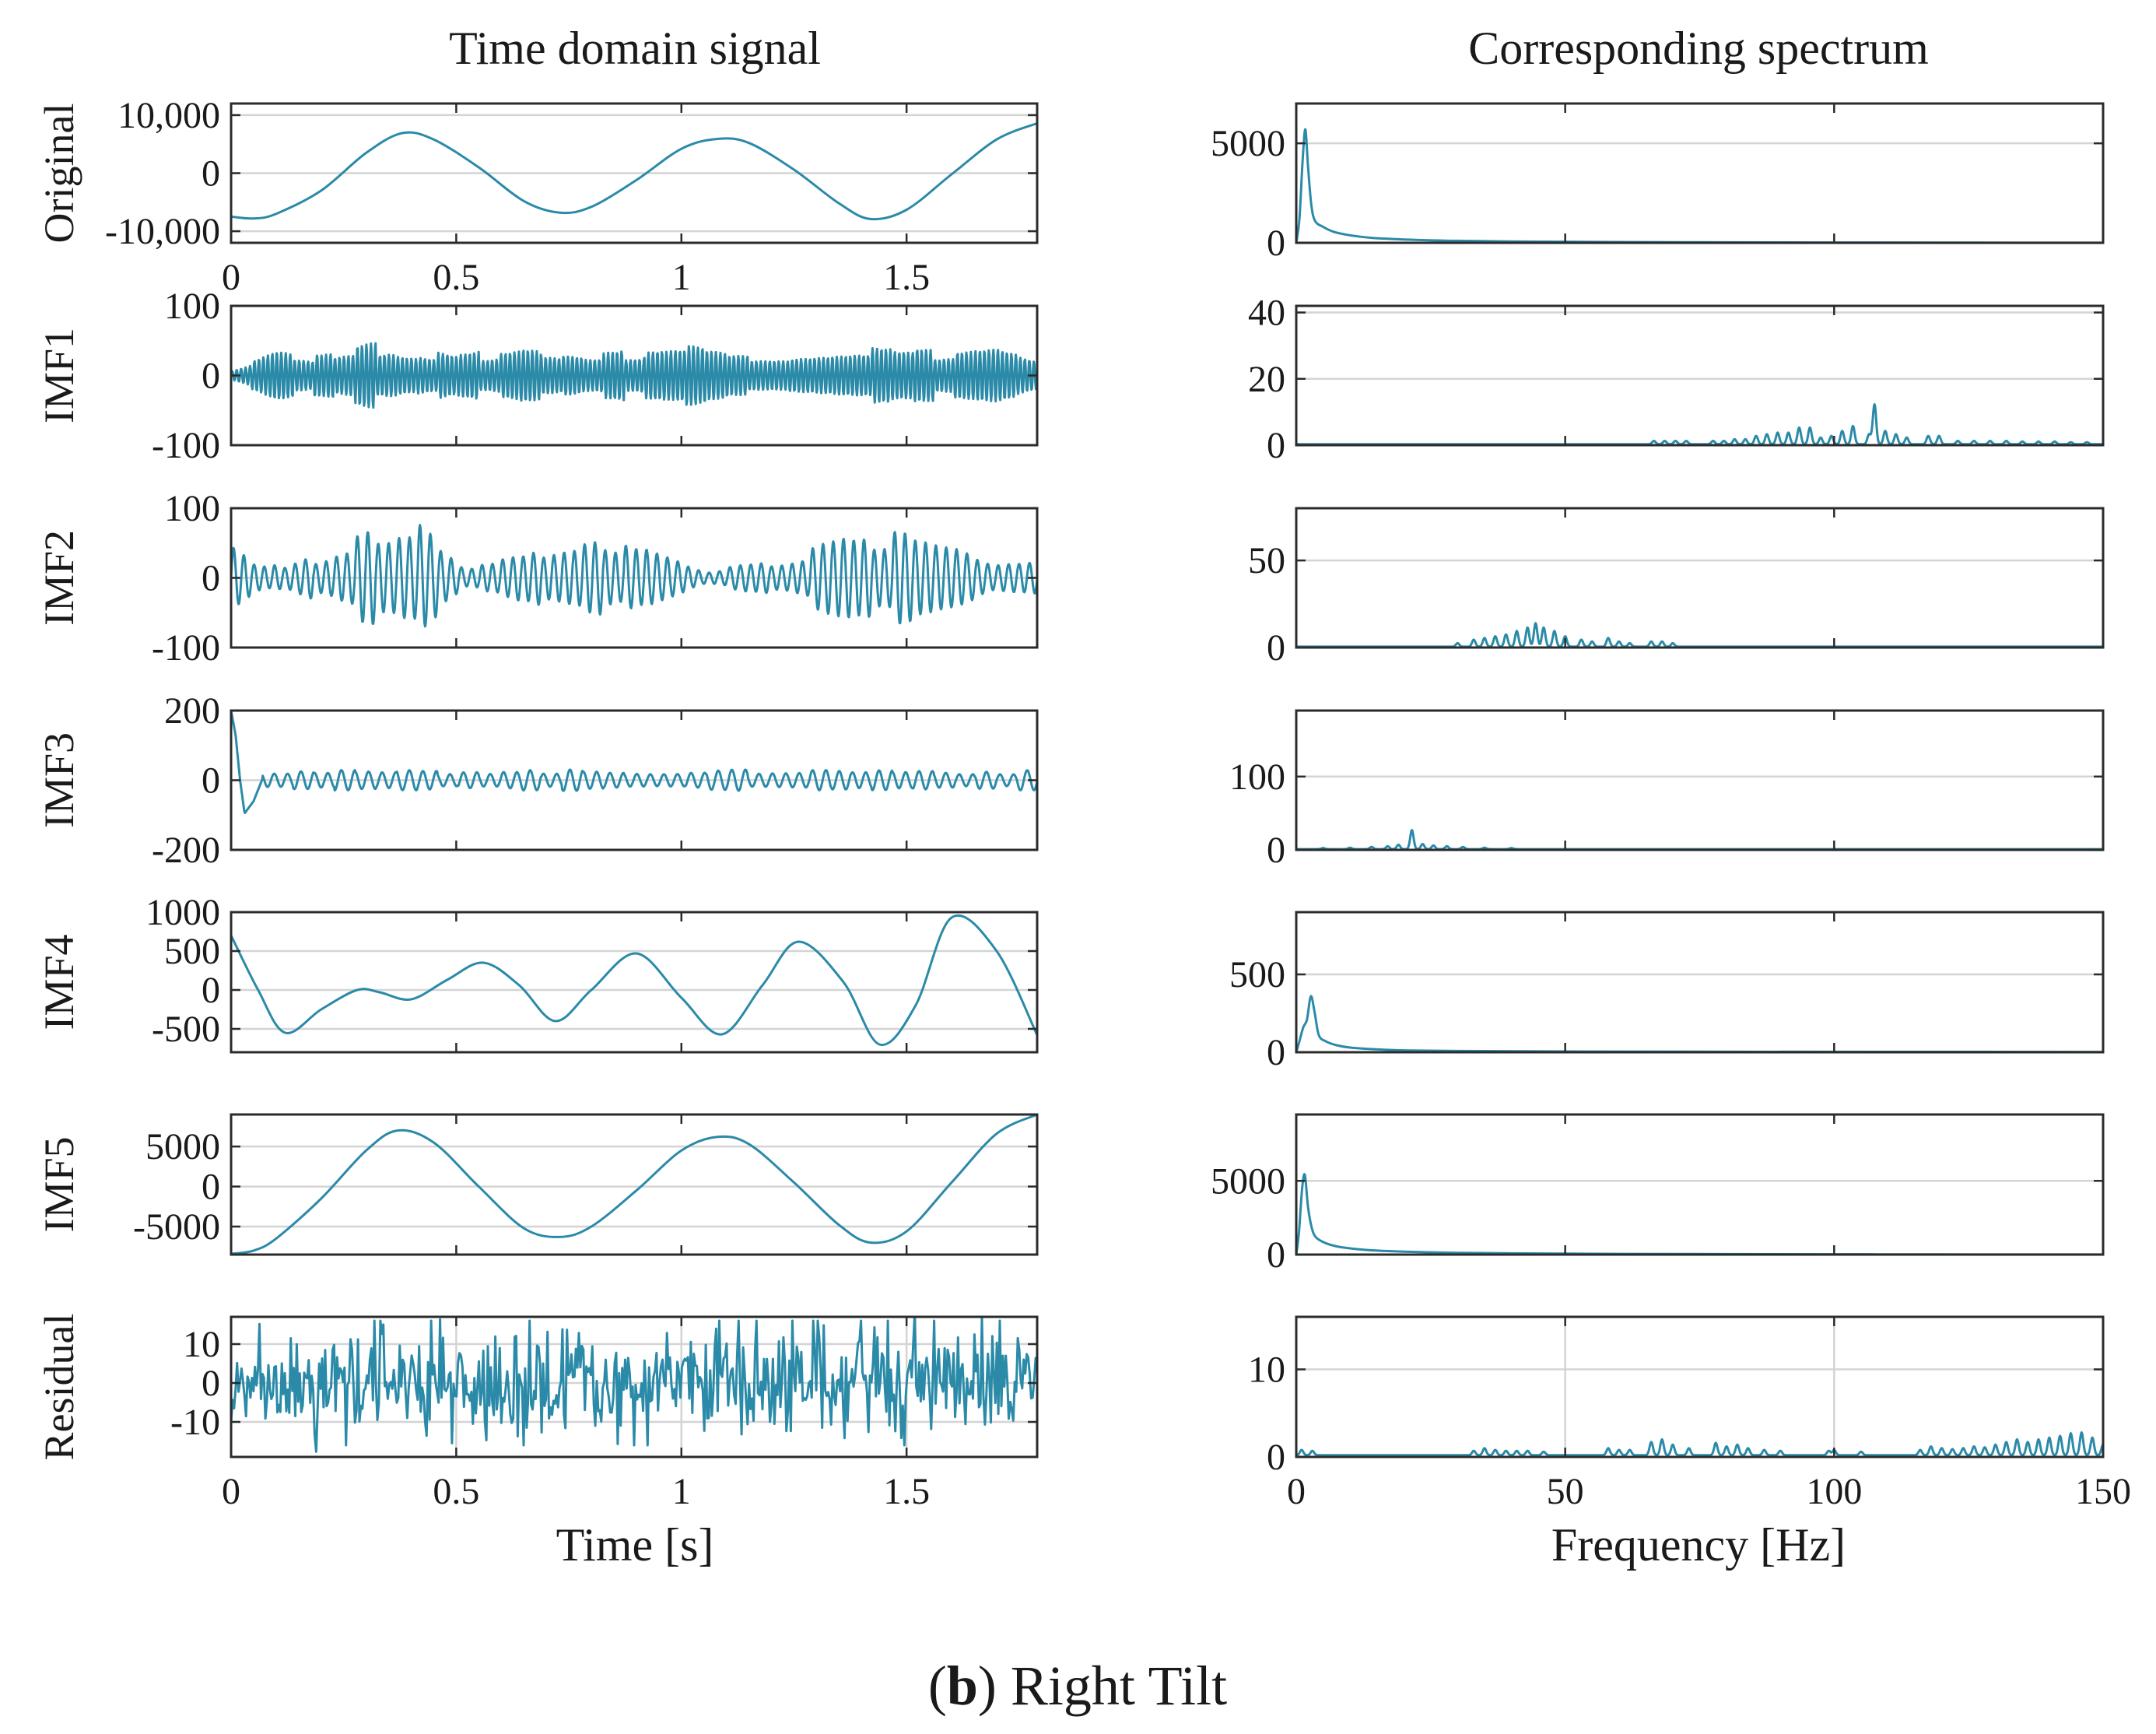 This screenshot has width=2156, height=1734. What do you see at coordinates (1566, 1492) in the screenshot?
I see `x-tick-label: 50` at bounding box center [1566, 1492].